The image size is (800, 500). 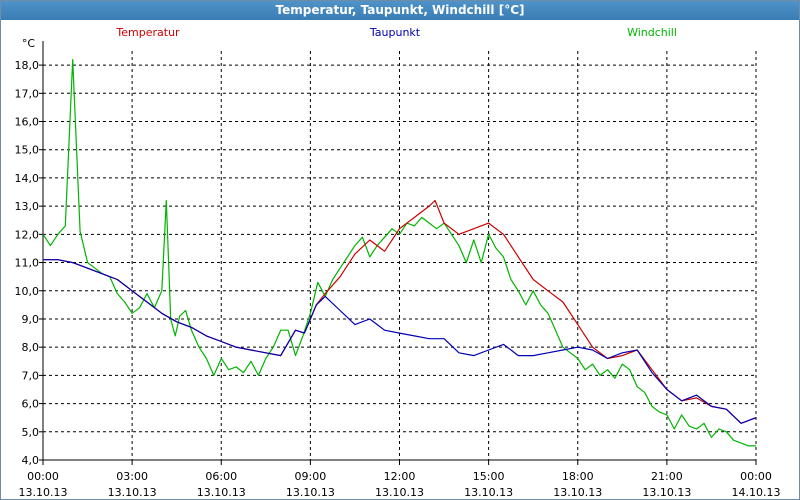 What do you see at coordinates (400, 476) in the screenshot?
I see `x-tick-time-label: 12:00` at bounding box center [400, 476].